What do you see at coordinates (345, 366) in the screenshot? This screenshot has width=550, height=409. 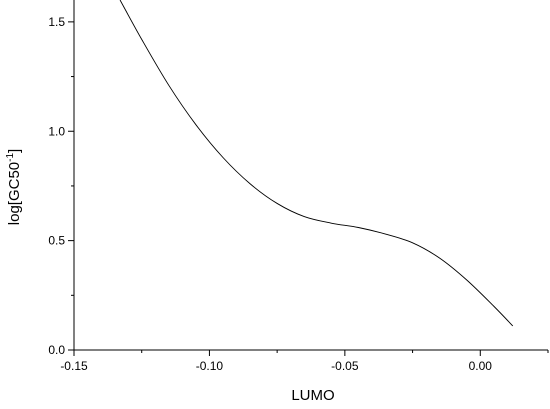 I see `x-tick-label: -0.05` at bounding box center [345, 366].